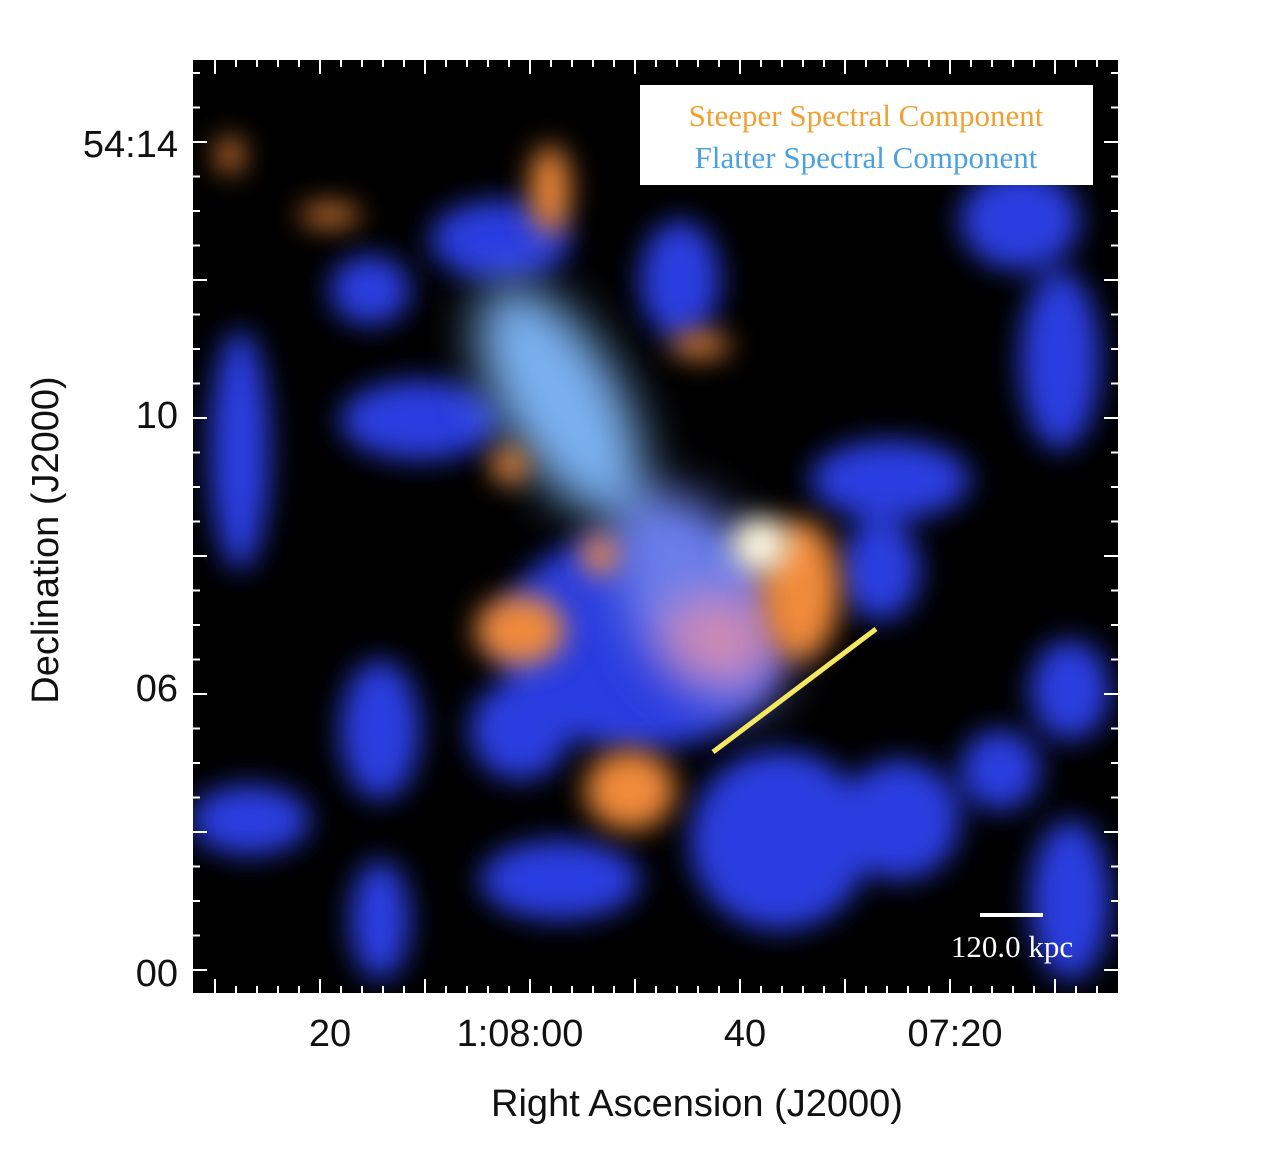 This screenshot has height=1149, width=1280. Describe the element at coordinates (1012, 946) in the screenshot. I see `scale-bar-label: 120.0 kpc` at that location.